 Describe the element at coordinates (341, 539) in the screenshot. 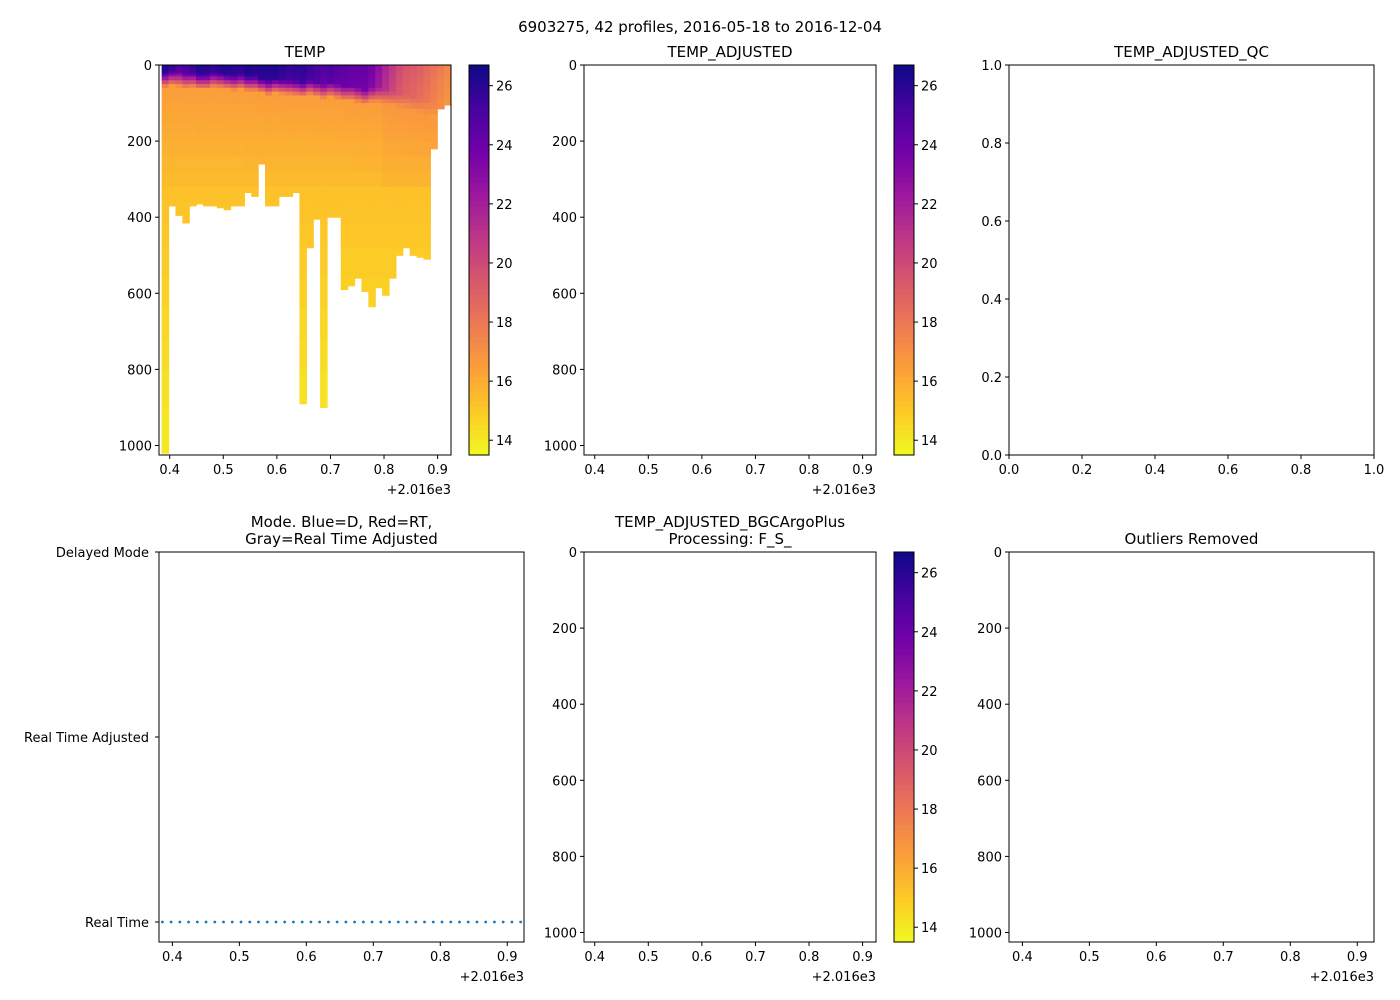

I see `chart-title-line: Gray=Real Time Adjusted` at that location.